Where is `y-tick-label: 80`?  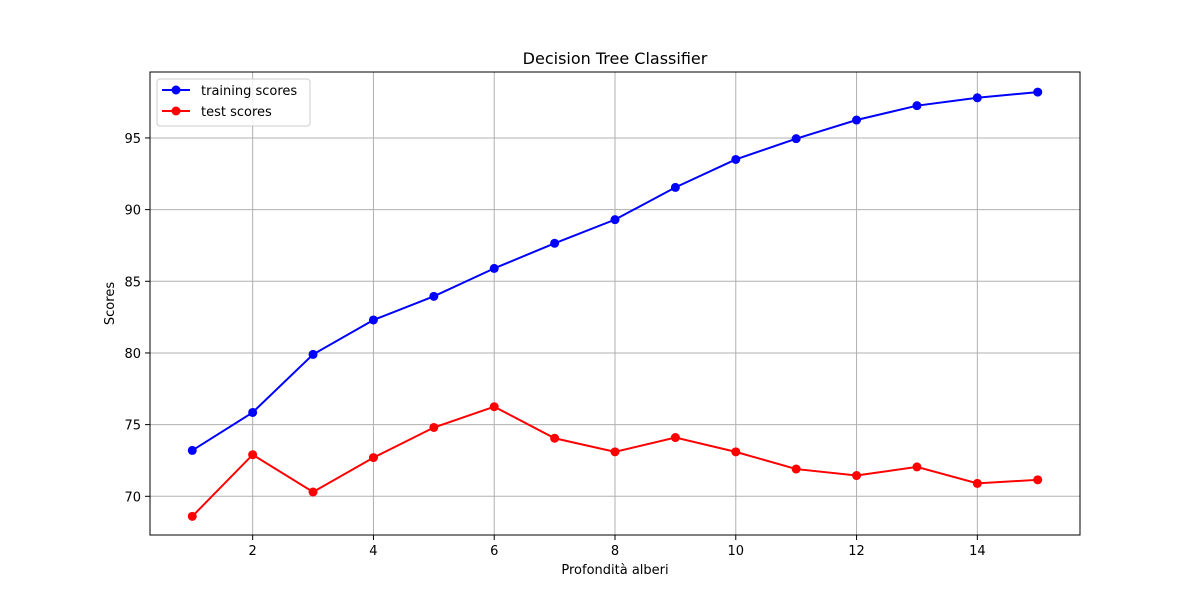 y-tick-label: 80 is located at coordinates (132, 354).